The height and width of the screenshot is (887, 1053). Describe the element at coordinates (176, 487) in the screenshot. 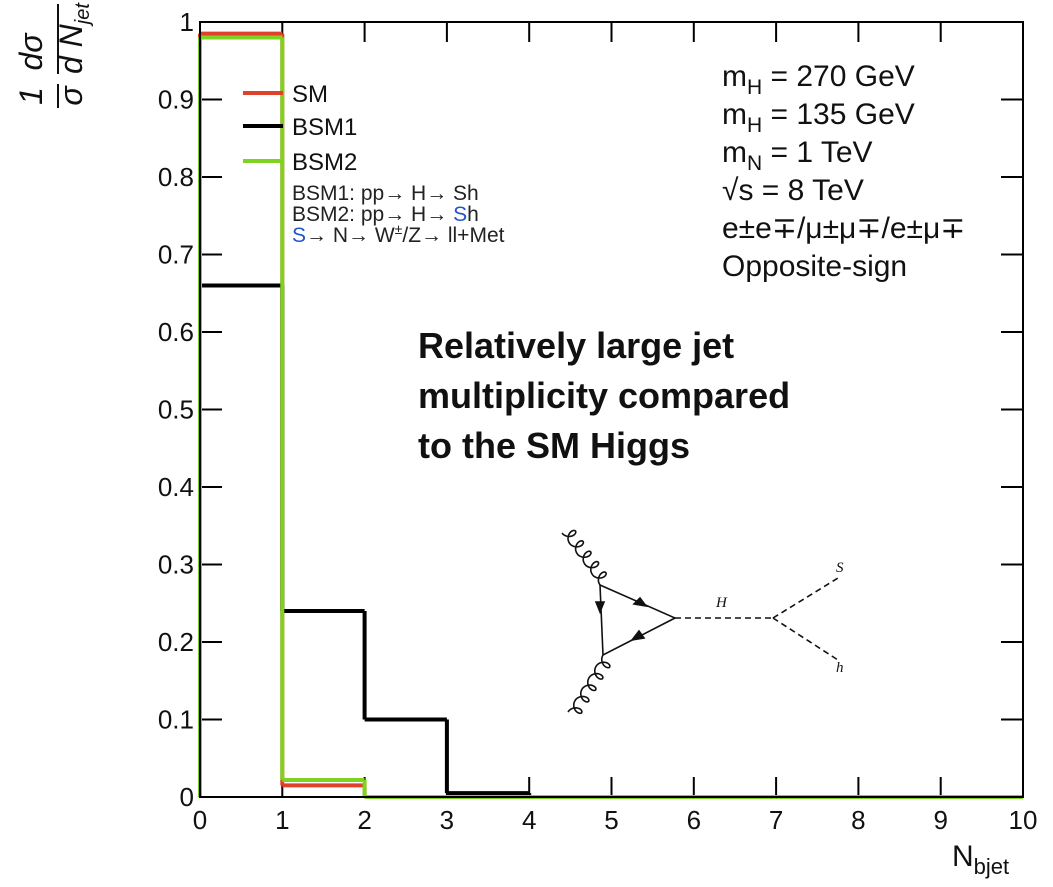

I see `y-tick-label: 0.4` at that location.